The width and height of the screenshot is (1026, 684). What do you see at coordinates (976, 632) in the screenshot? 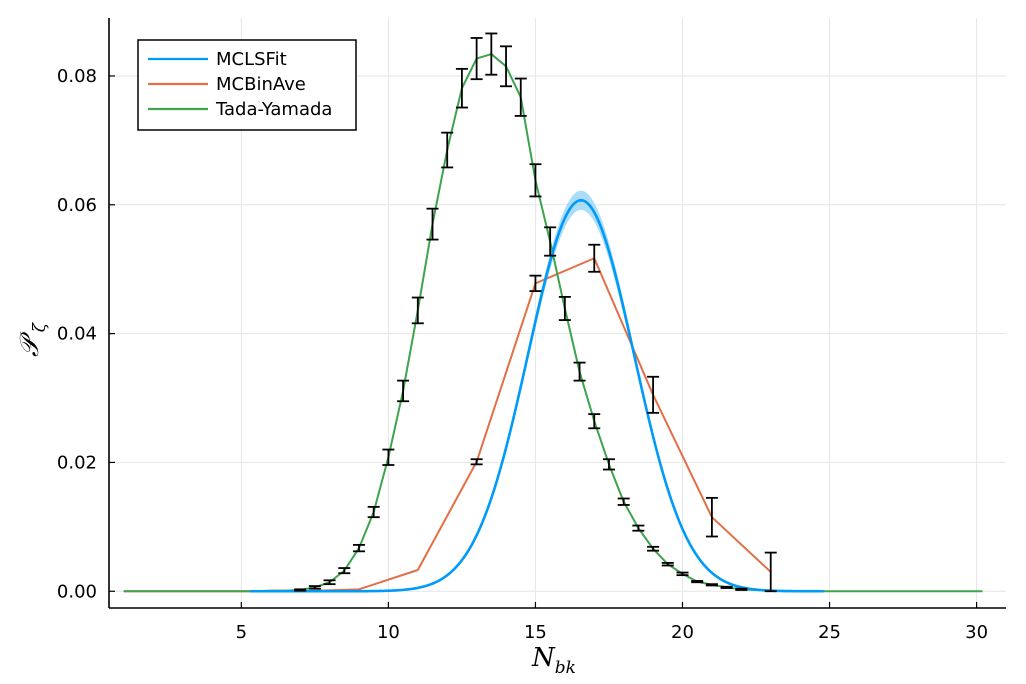
I see `x-tick-label: 30` at bounding box center [976, 632].